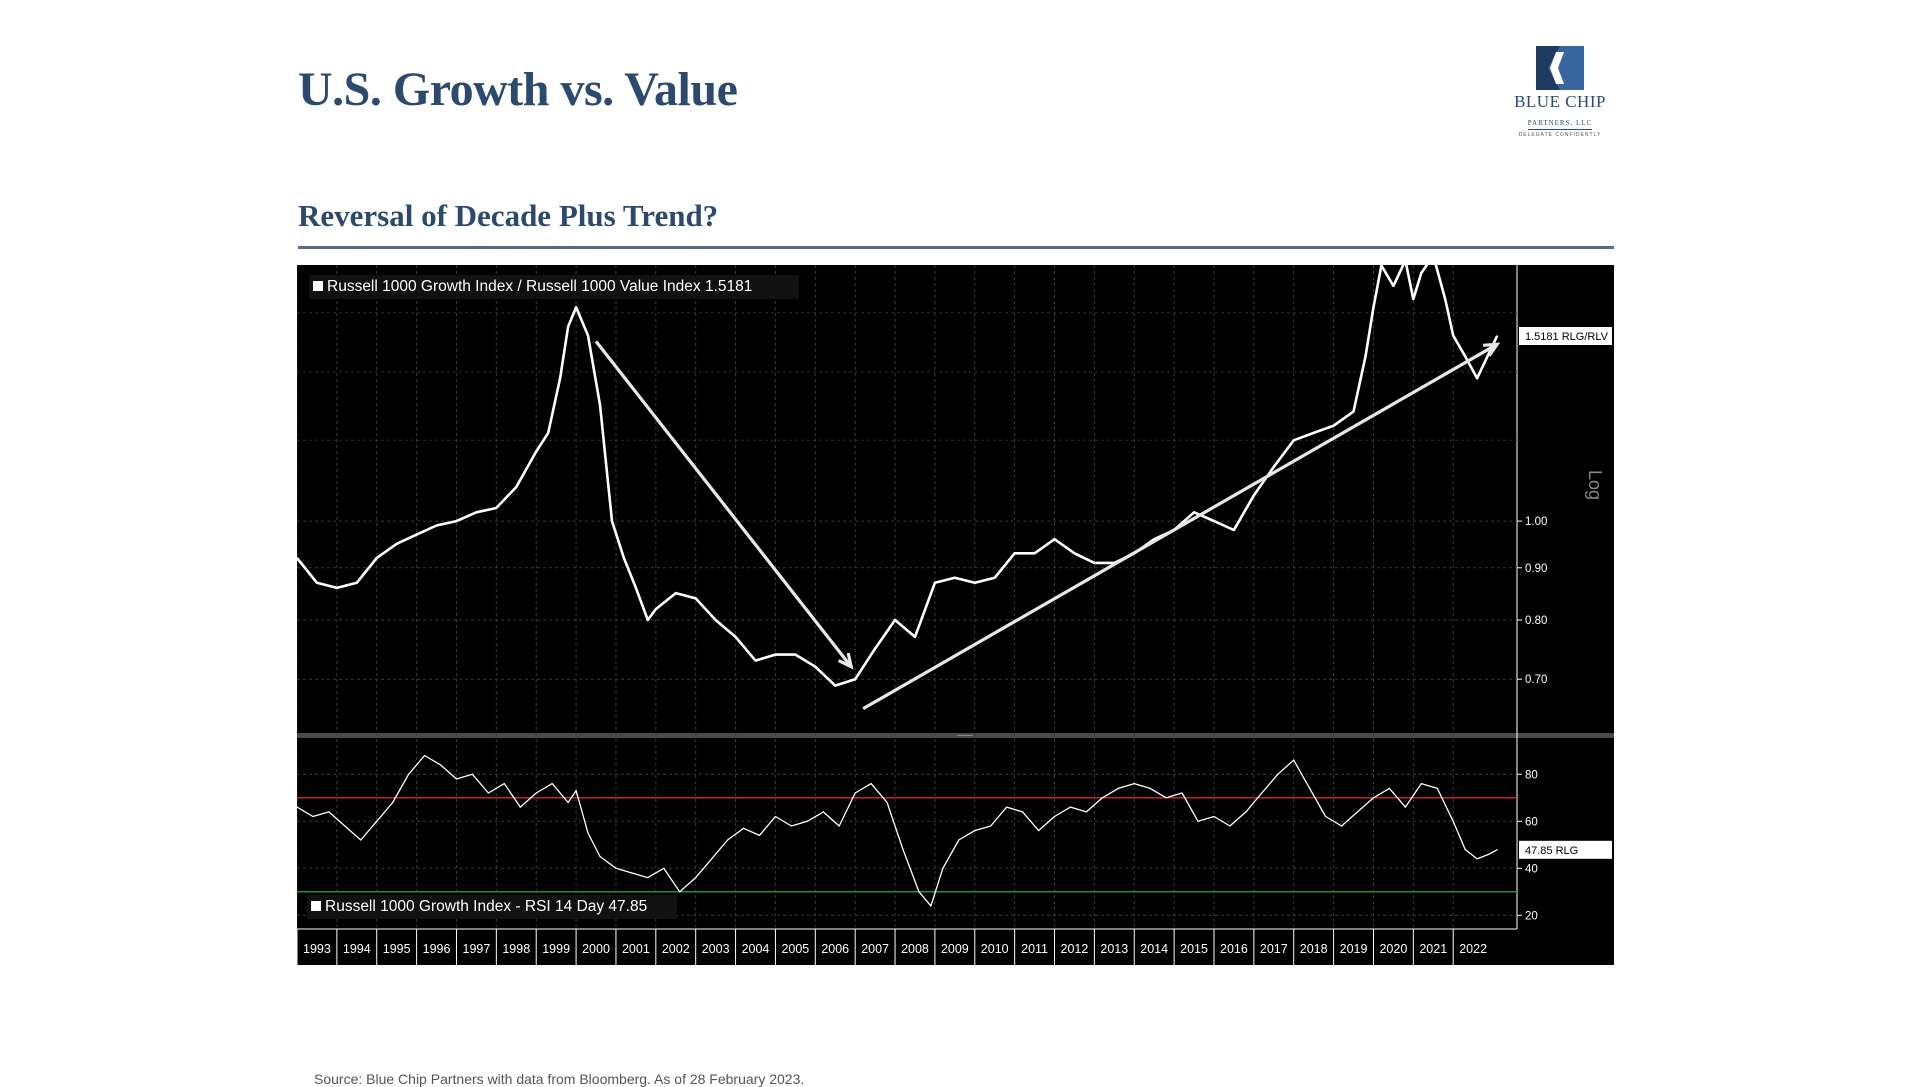  I want to click on x-axis-band, so click(955, 947).